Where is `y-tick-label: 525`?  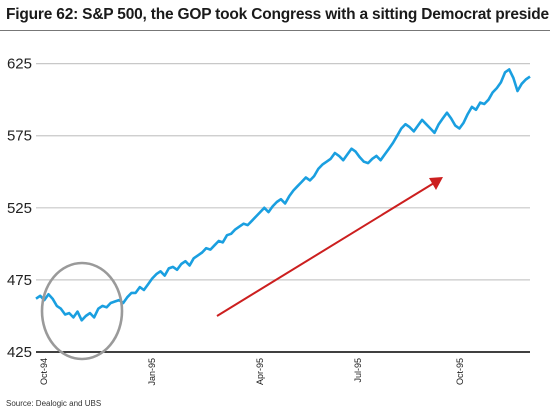
y-tick-label: 525 is located at coordinates (19, 208).